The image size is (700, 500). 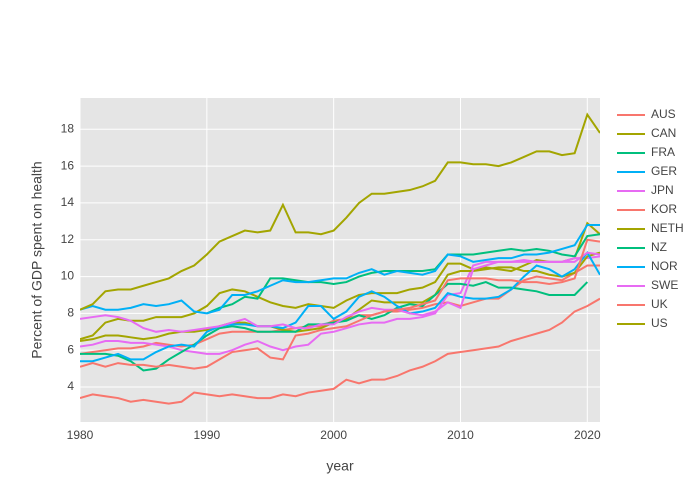 What do you see at coordinates (663, 133) in the screenshot?
I see `legend-label: CAN` at bounding box center [663, 133].